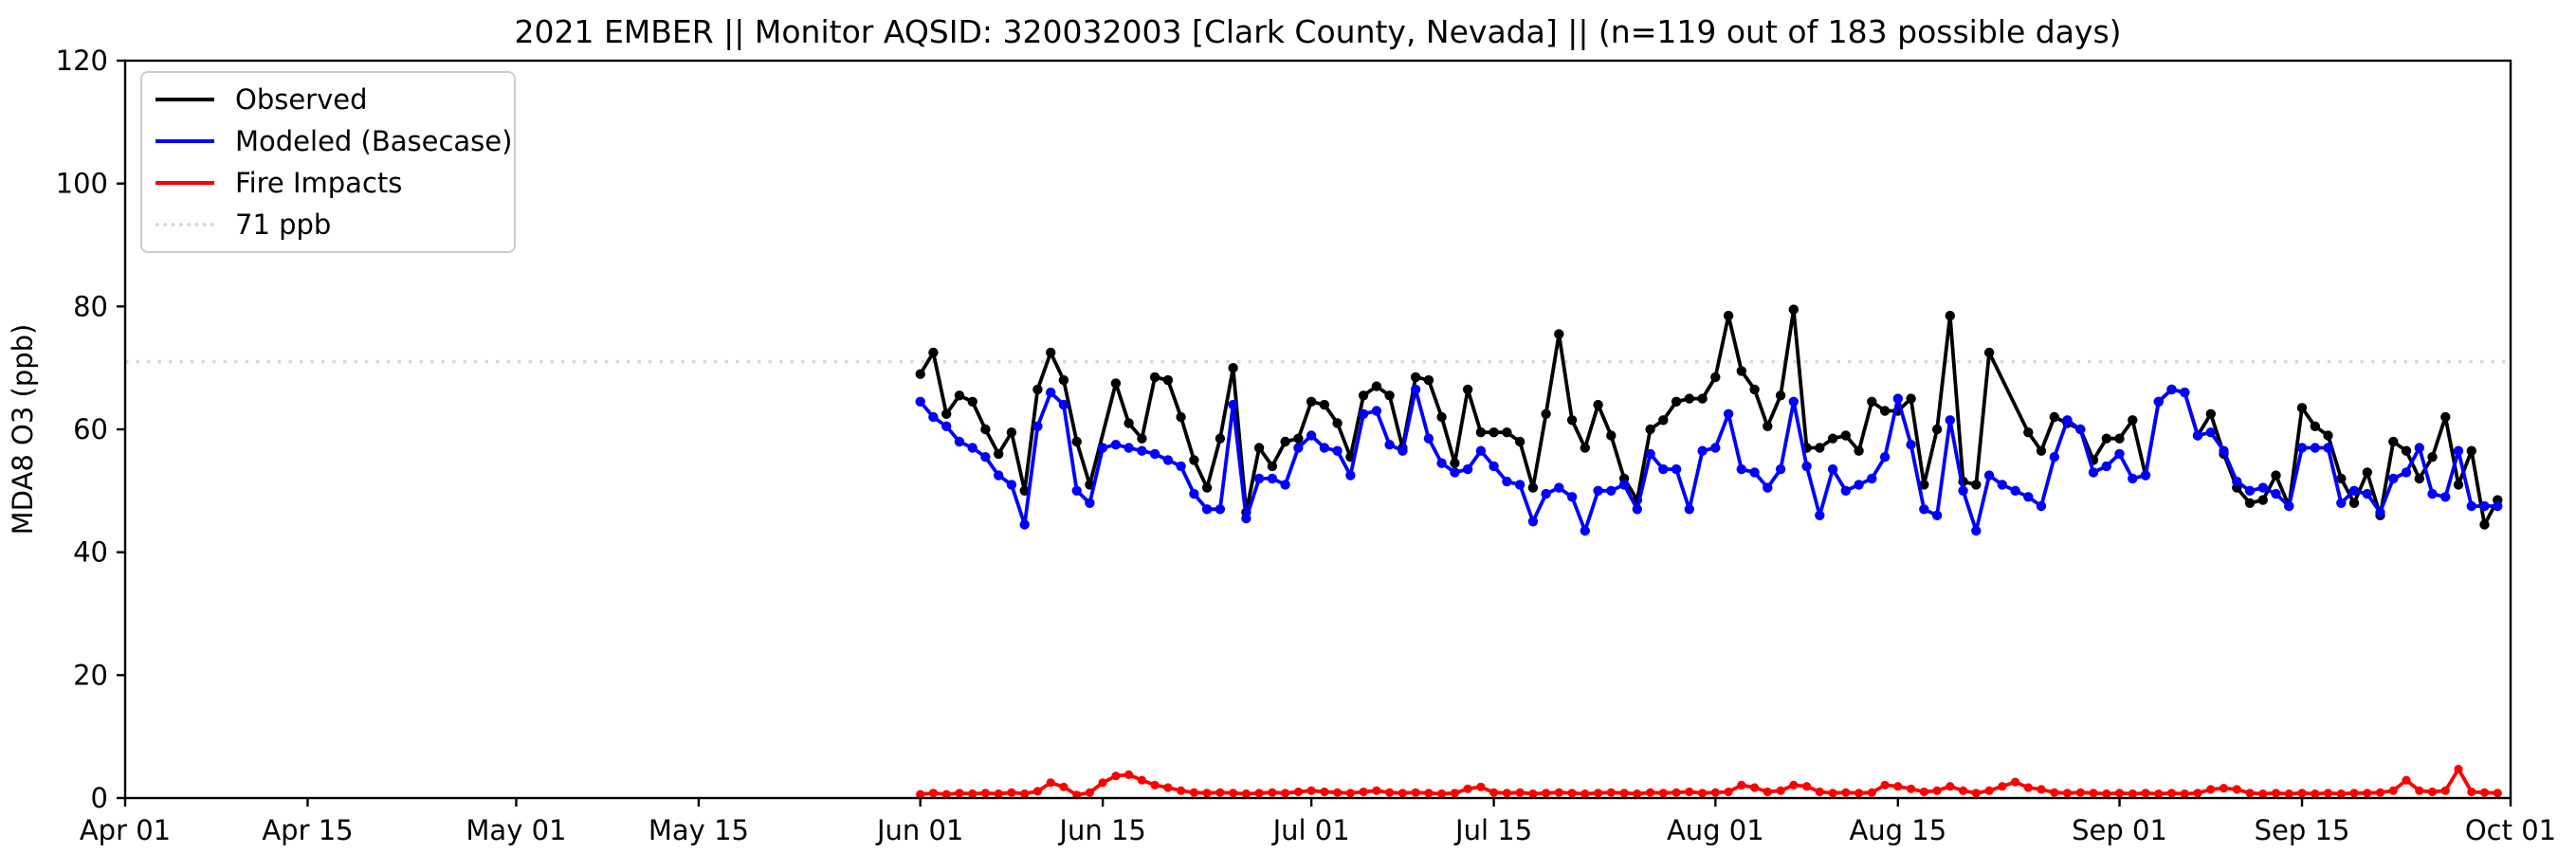  Describe the element at coordinates (516, 830) in the screenshot. I see `x-tick-label: May 01` at that location.